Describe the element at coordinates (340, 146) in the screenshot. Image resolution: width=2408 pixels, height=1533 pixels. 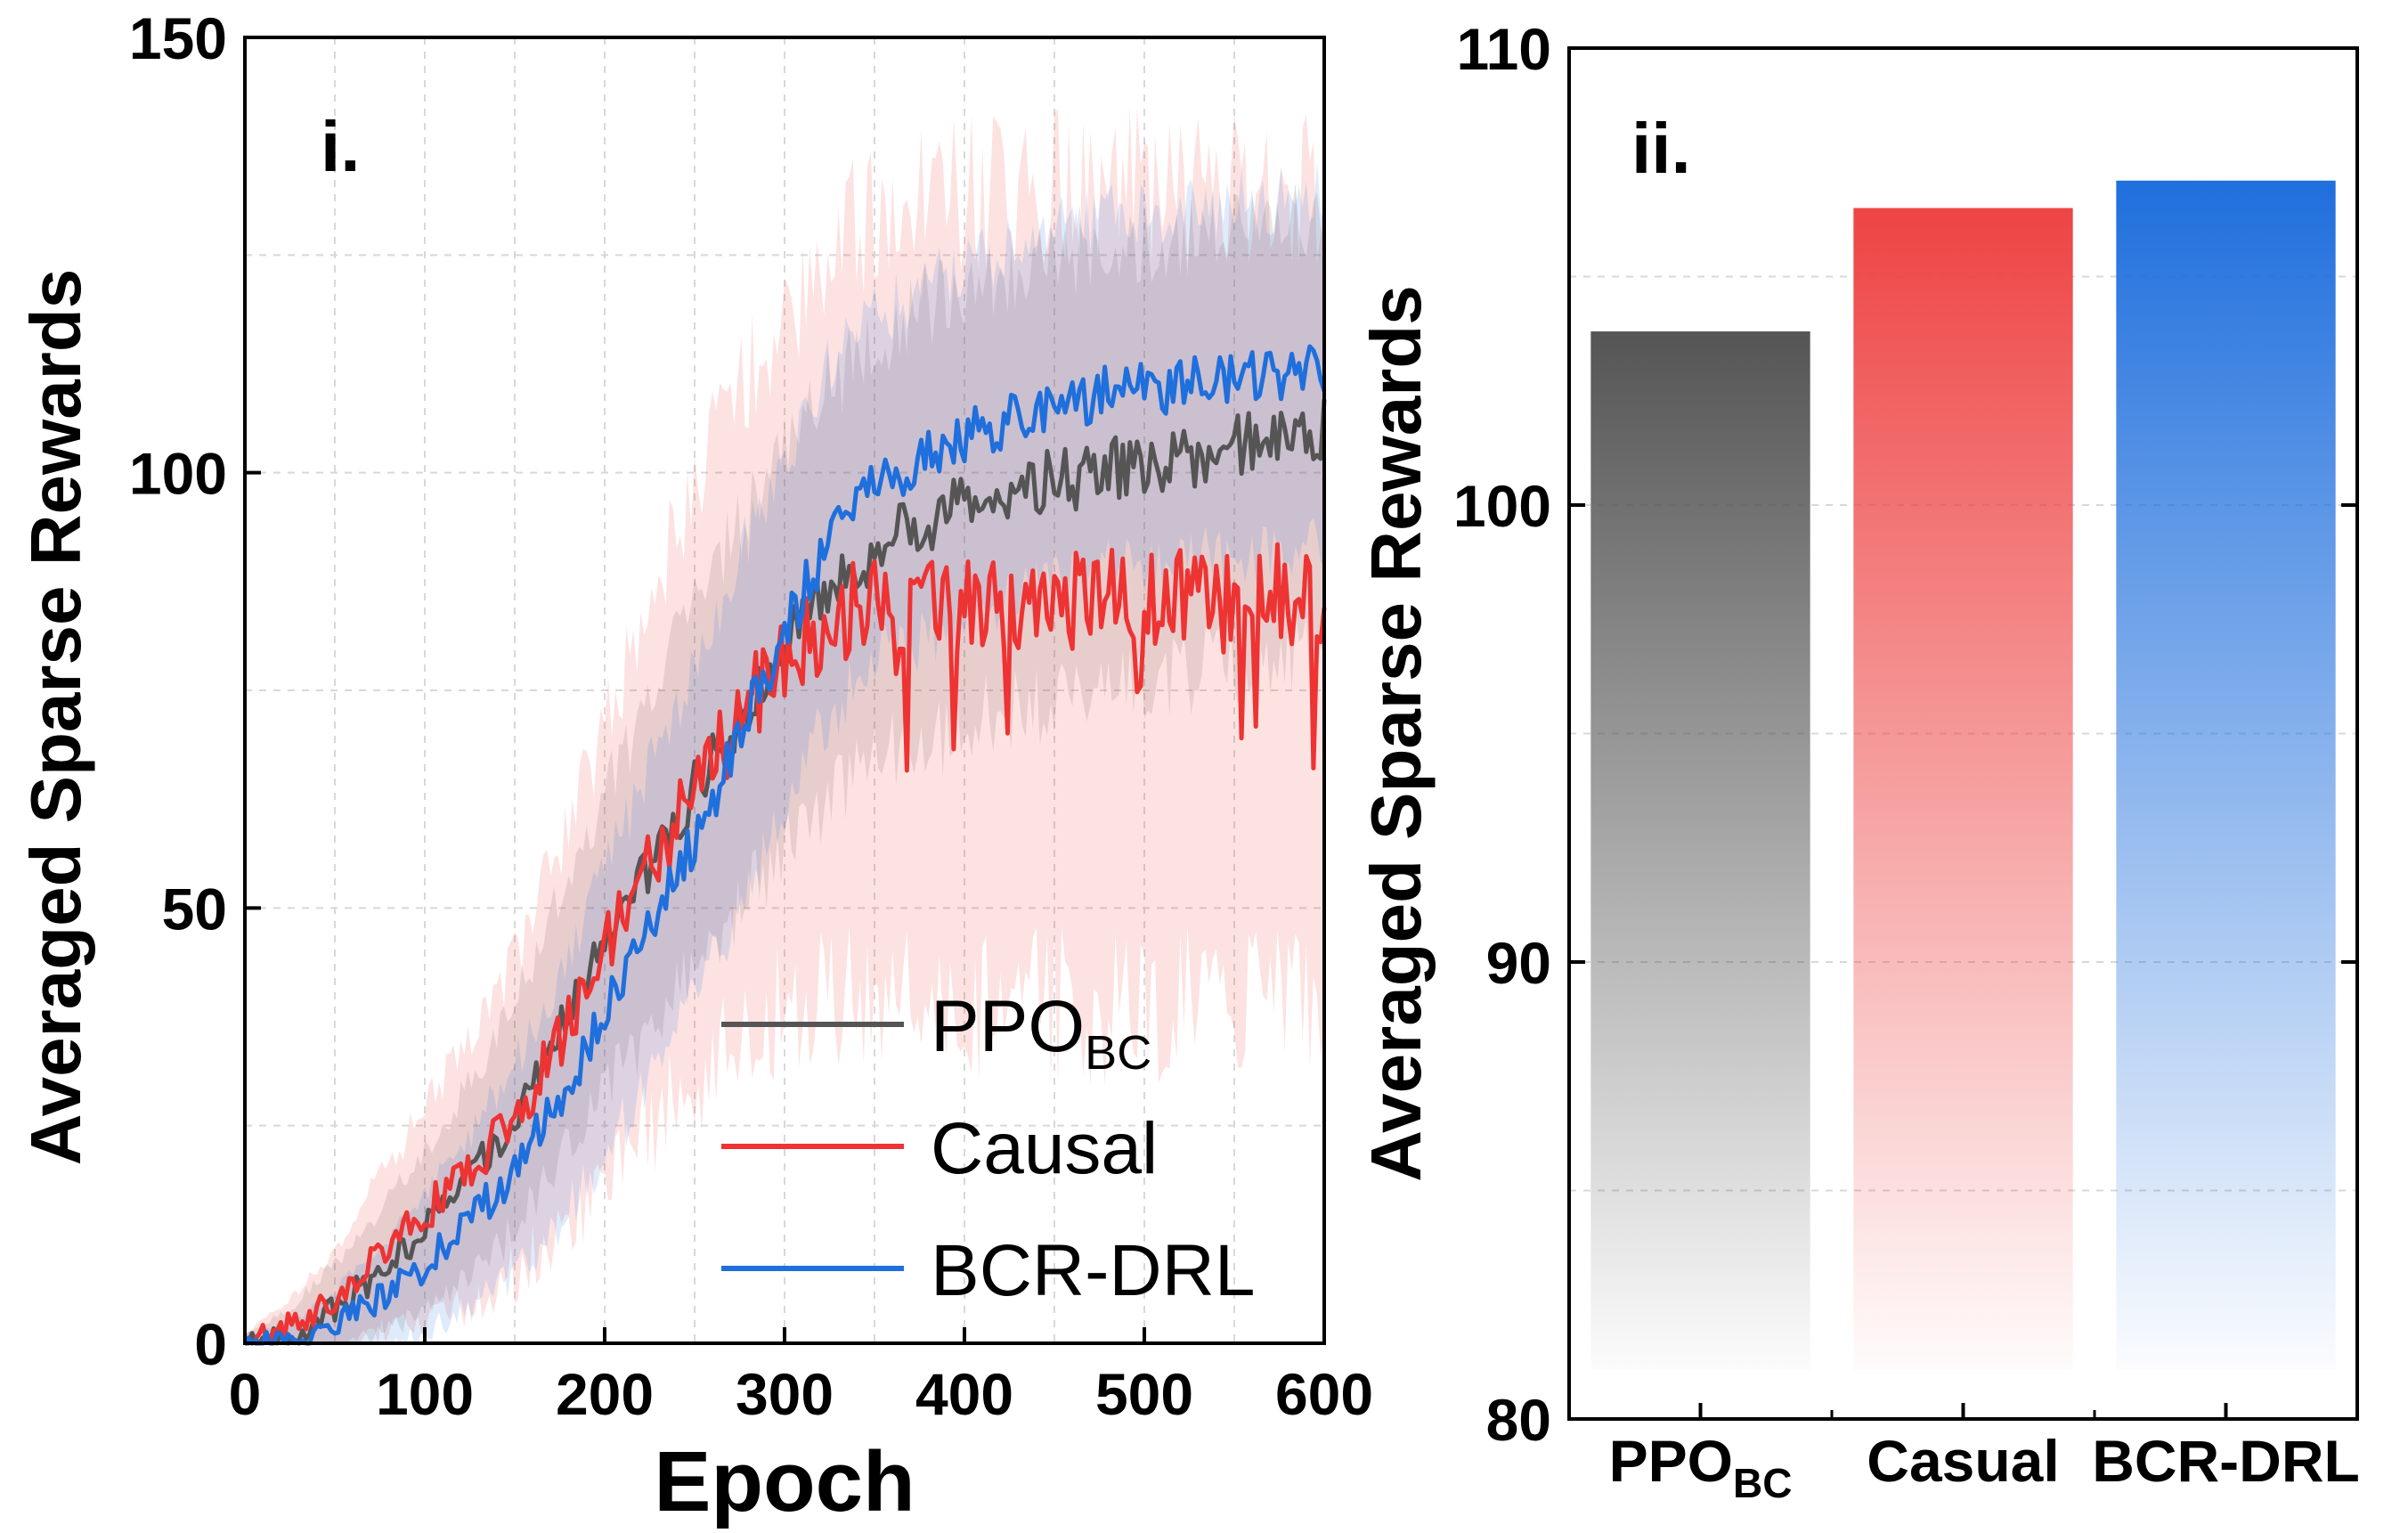
I see `line-chart-panel-label: i.` at that location.